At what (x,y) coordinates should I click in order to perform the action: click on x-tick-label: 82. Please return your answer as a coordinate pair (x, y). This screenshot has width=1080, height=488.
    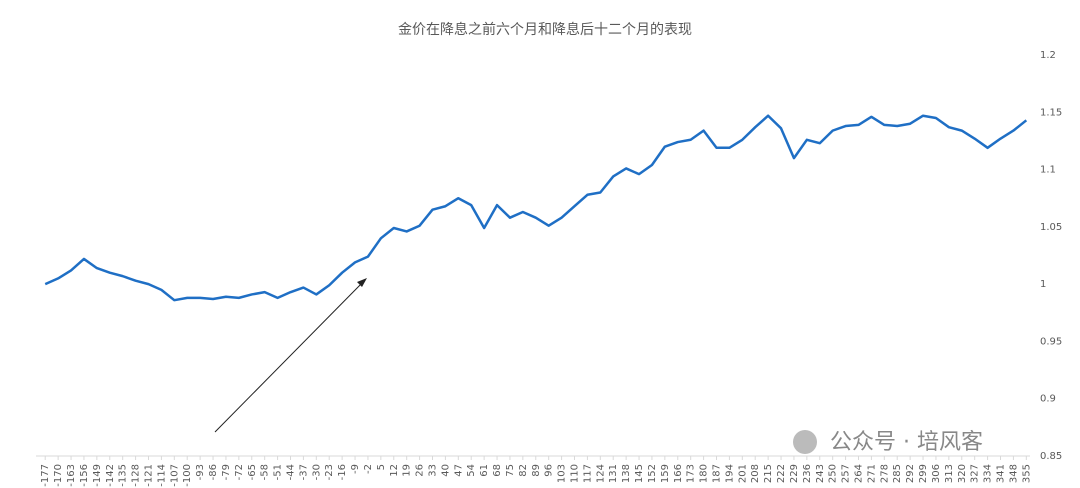
    Looking at the image, I should click on (523, 470).